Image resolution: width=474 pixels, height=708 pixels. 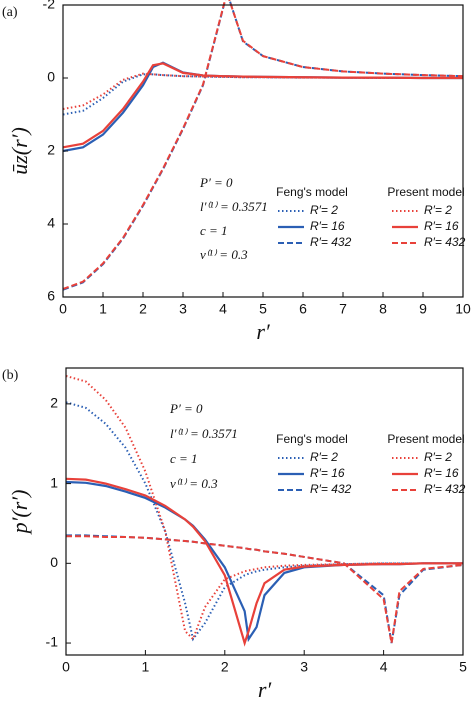 What do you see at coordinates (51, 223) in the screenshot?
I see `y-tick-label: 4` at bounding box center [51, 223].